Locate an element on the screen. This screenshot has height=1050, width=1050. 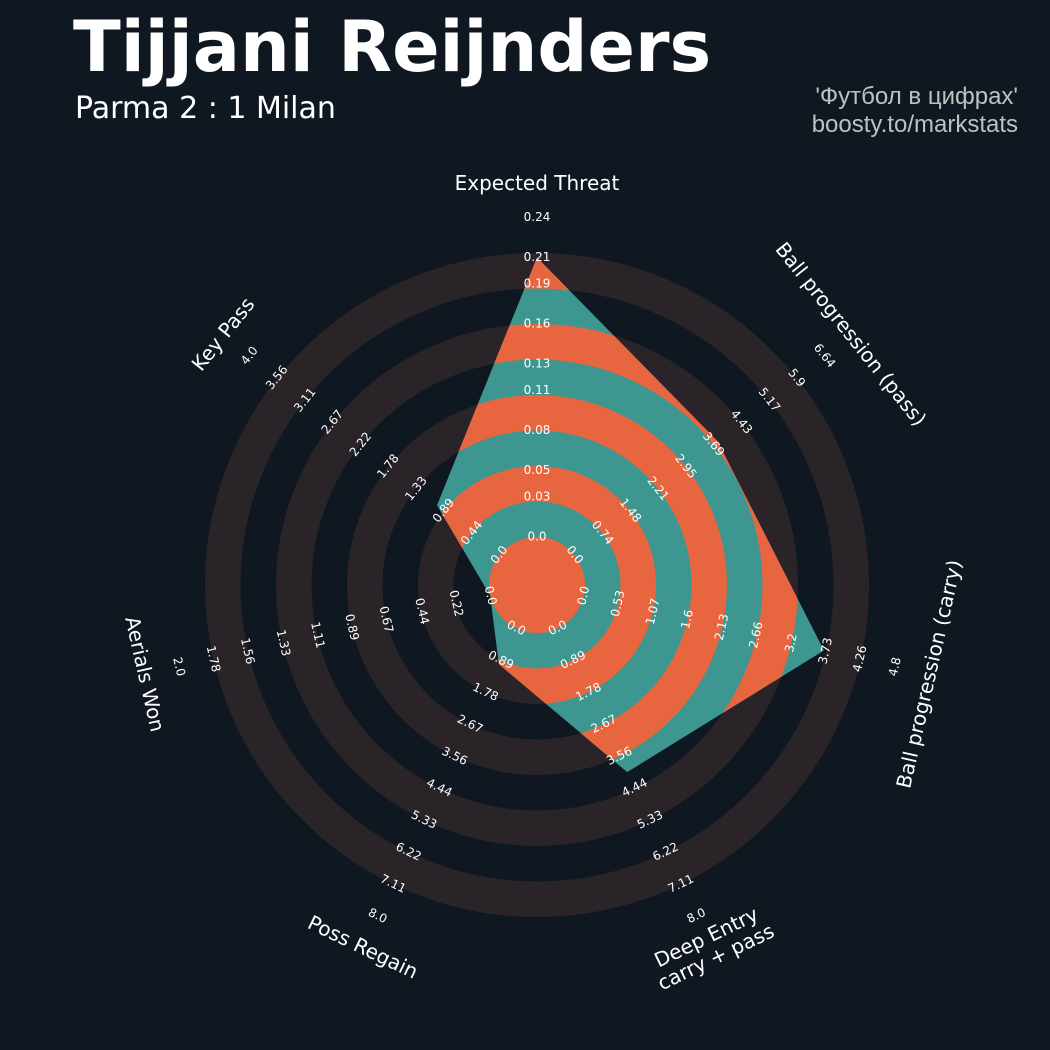
tick-label: 0.24 is located at coordinates (537, 217).